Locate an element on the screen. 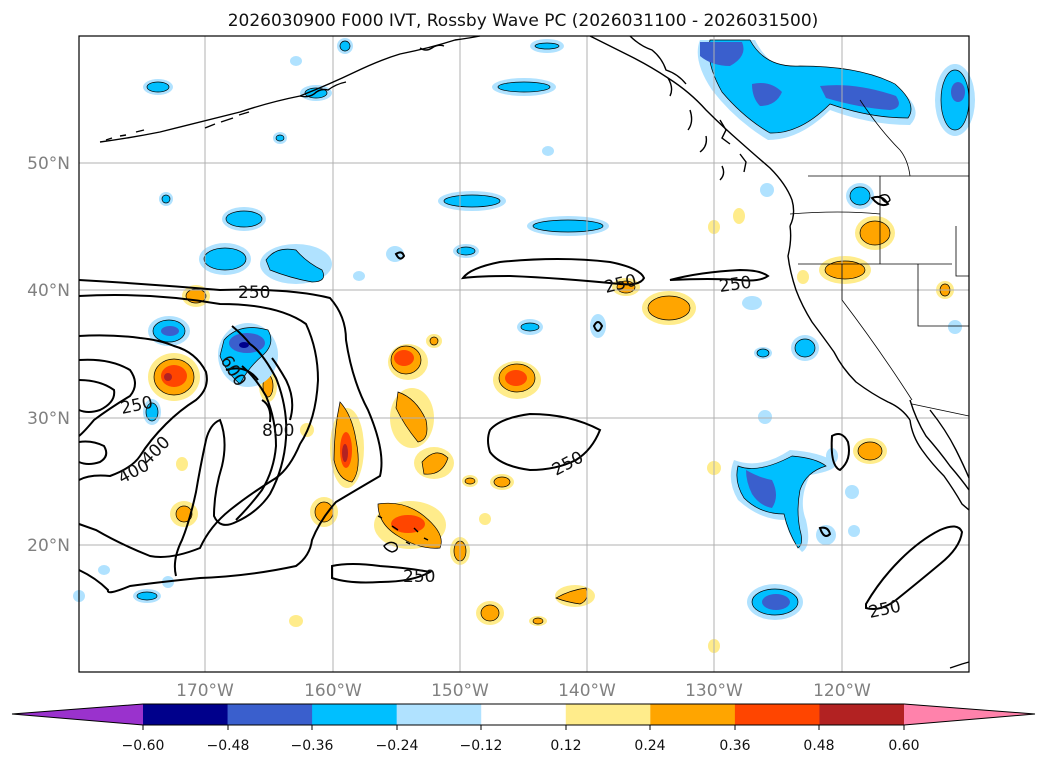 This screenshot has width=1047, height=765. colorbar-extend-left is located at coordinates (77, 714).